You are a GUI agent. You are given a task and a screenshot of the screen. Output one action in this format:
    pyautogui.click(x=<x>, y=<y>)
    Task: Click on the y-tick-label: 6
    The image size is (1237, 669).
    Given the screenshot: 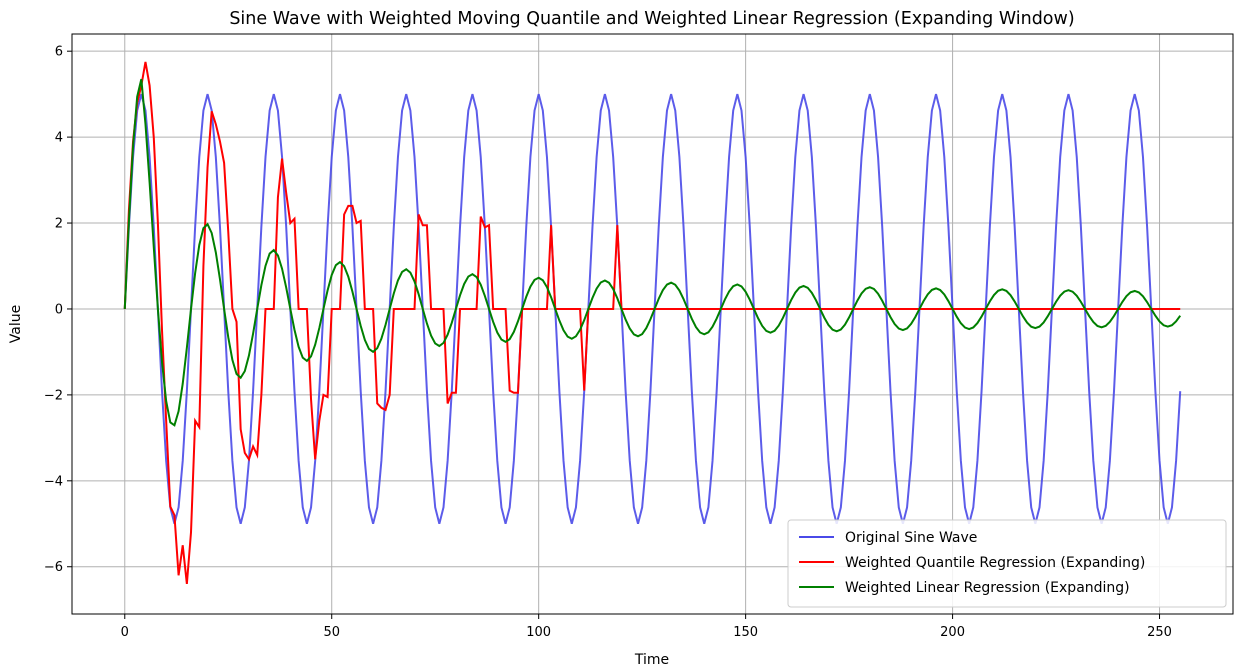 What is the action you would take?
    pyautogui.click(x=59, y=52)
    